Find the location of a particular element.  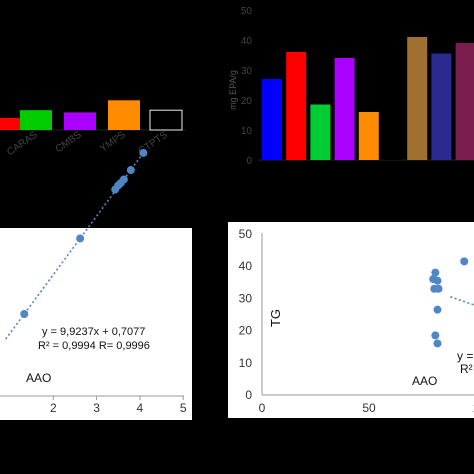

top-right-y-tick-4: 40 is located at coordinates (247, 41).